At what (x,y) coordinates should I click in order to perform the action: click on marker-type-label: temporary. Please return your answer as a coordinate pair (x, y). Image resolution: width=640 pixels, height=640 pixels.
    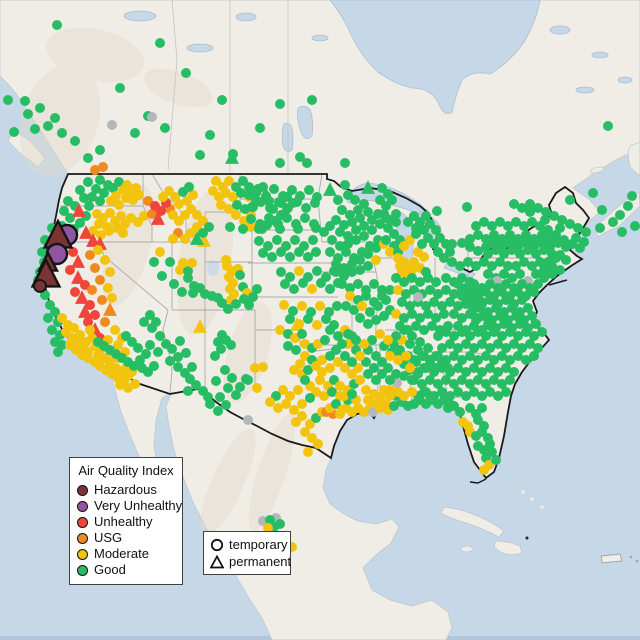
    Looking at the image, I should click on (258, 544).